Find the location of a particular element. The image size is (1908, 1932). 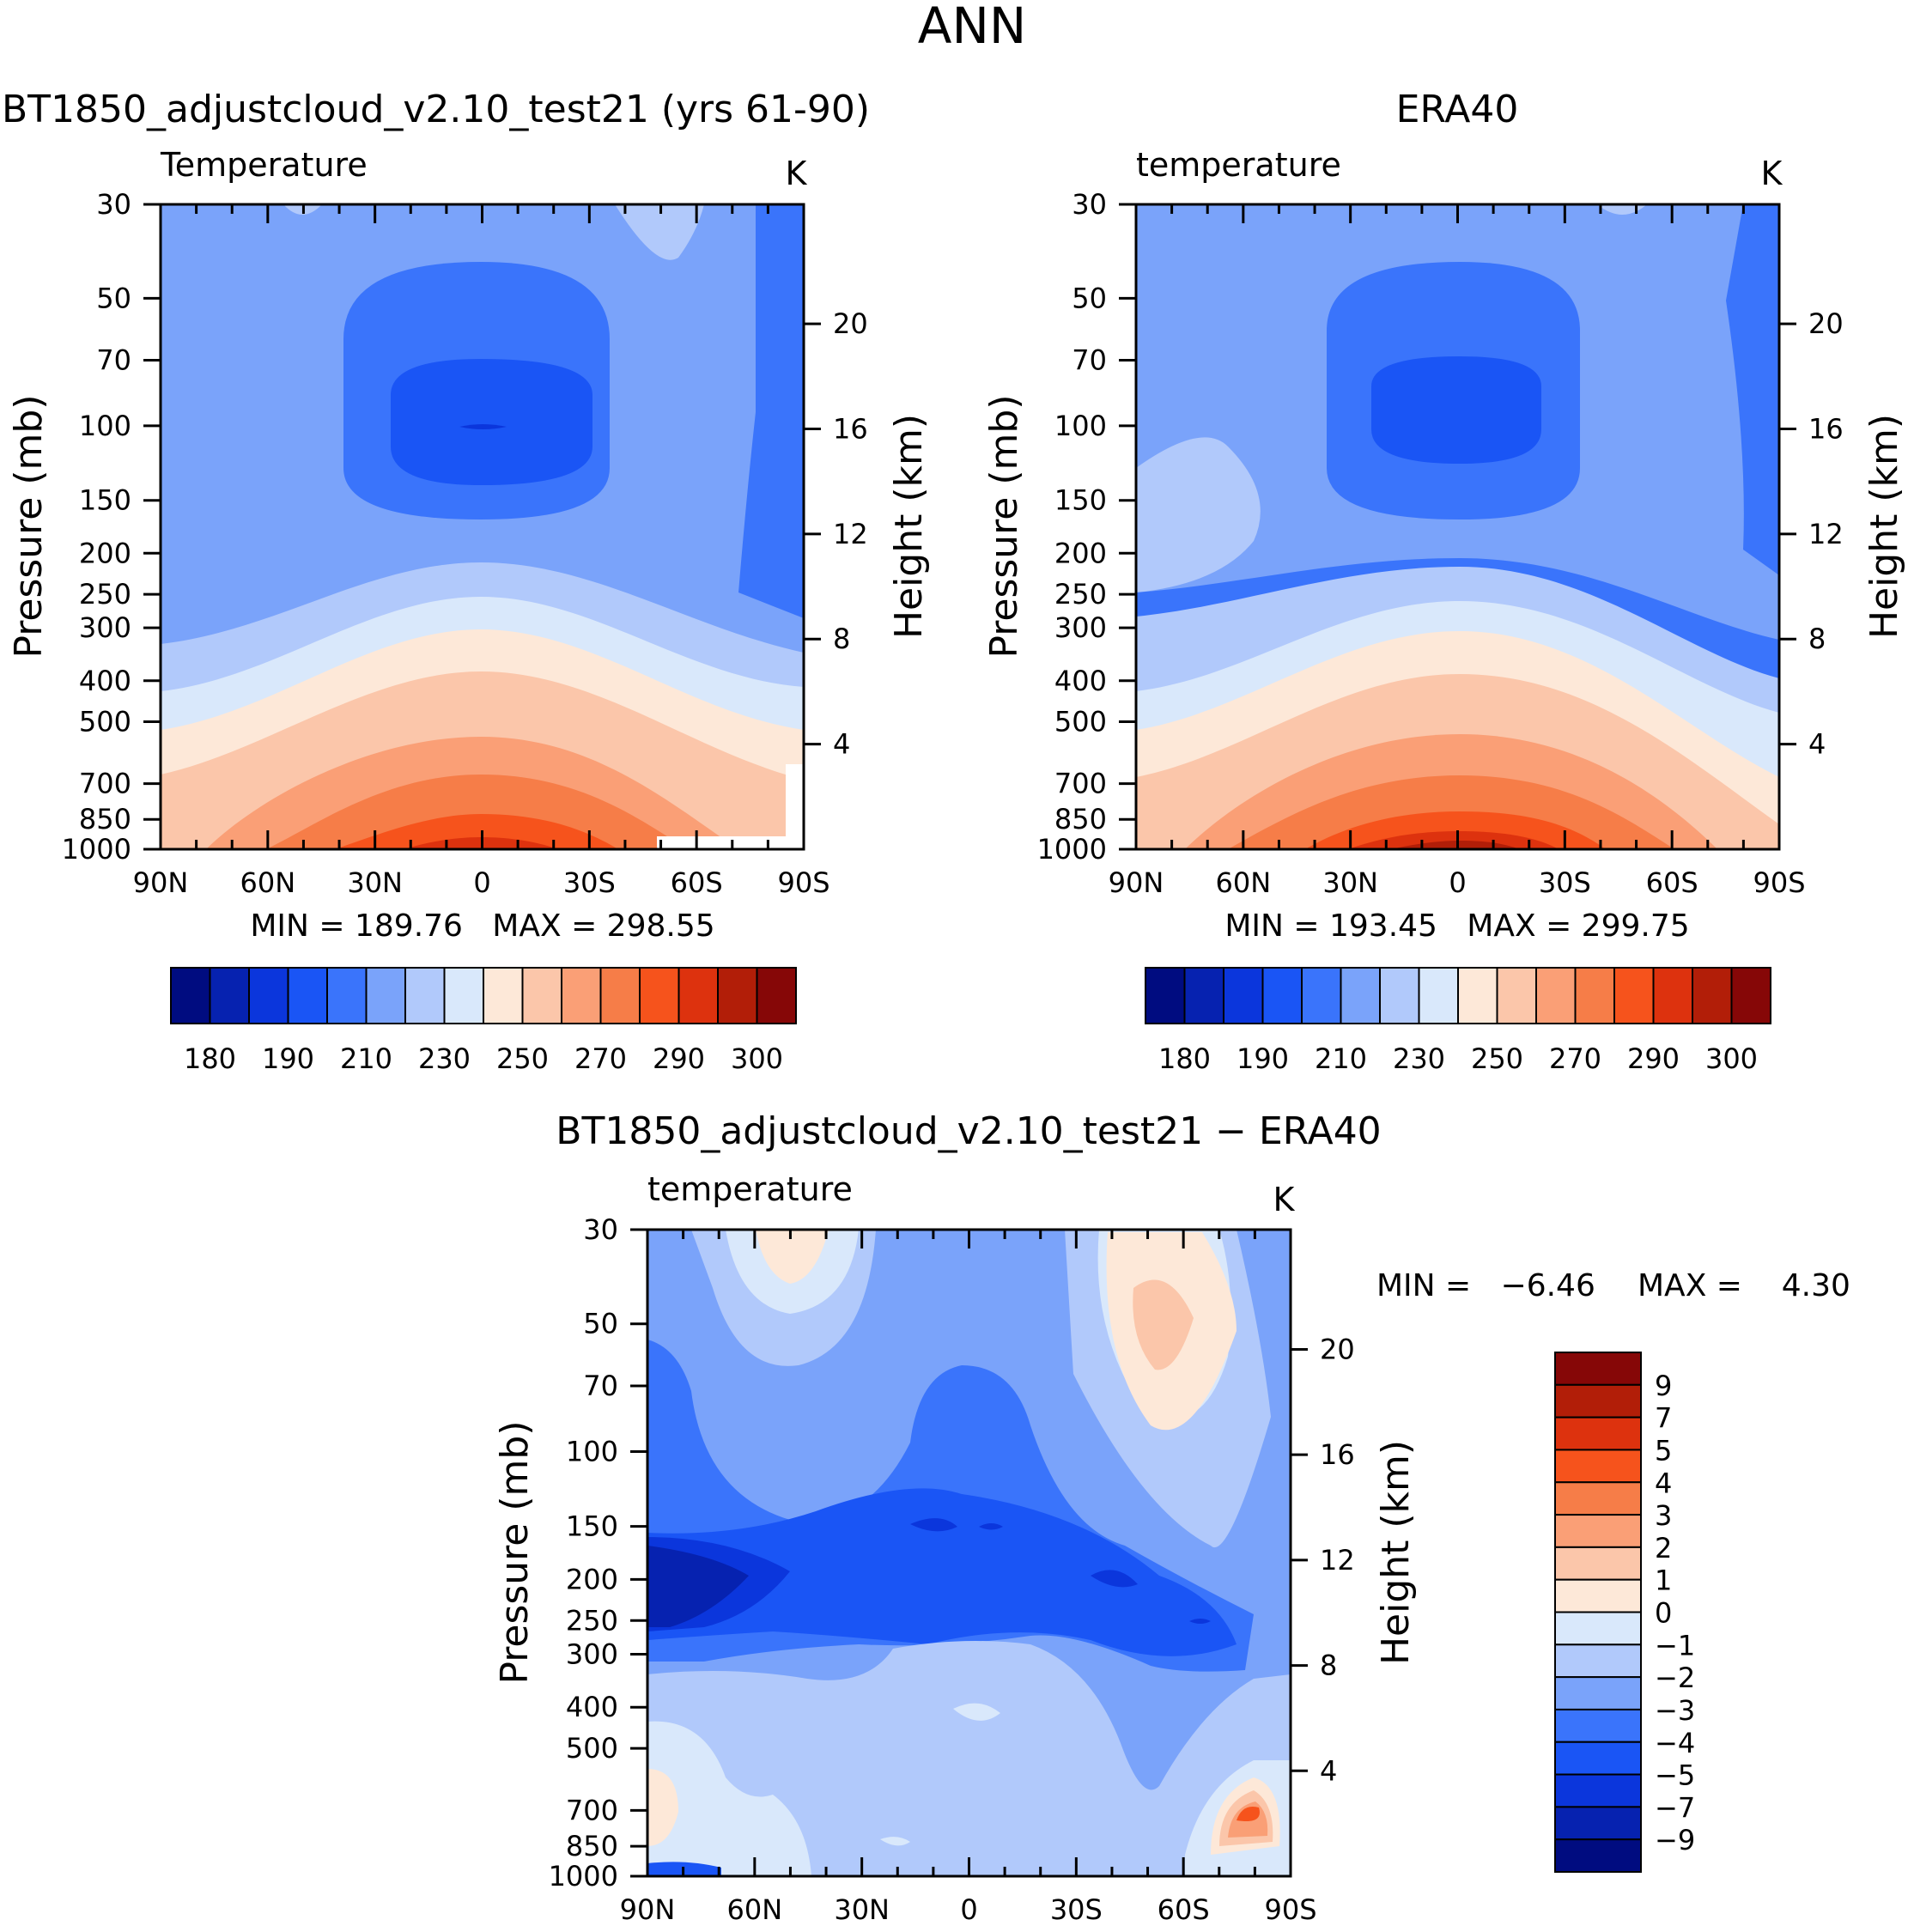

colorbar-label: 290 is located at coordinates (1653, 1058).